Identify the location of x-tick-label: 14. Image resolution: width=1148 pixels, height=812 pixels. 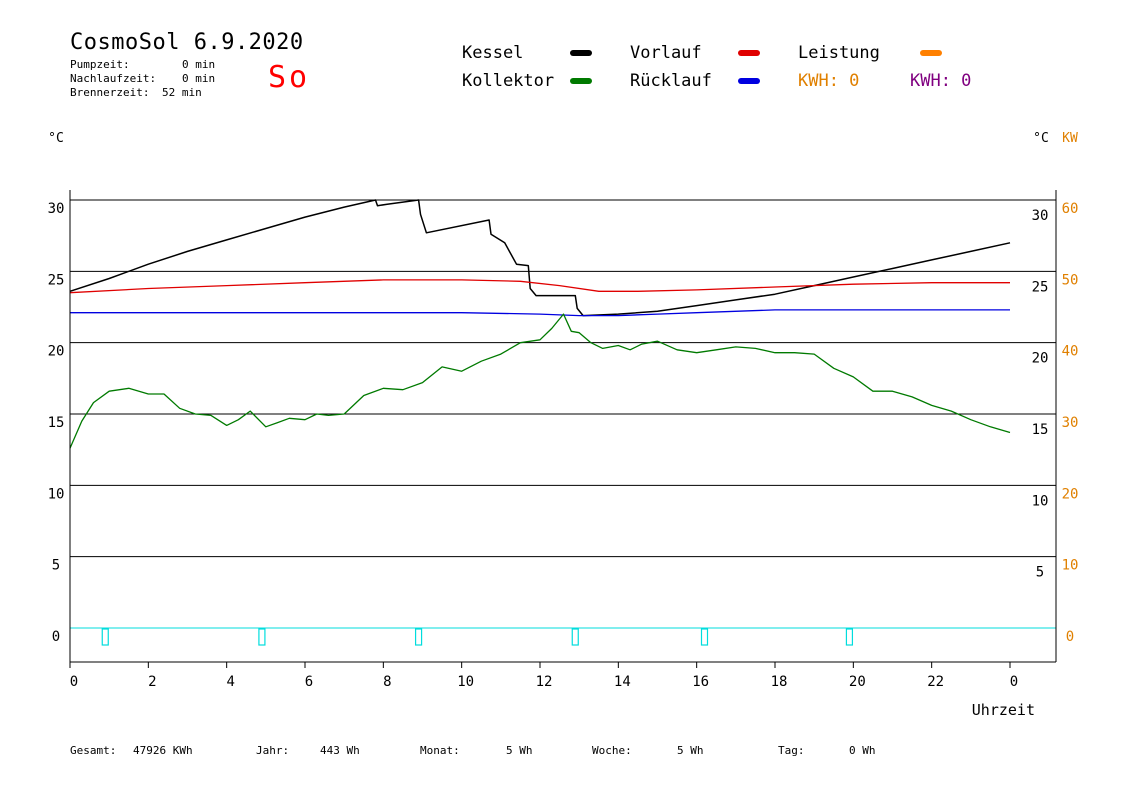
(622, 682).